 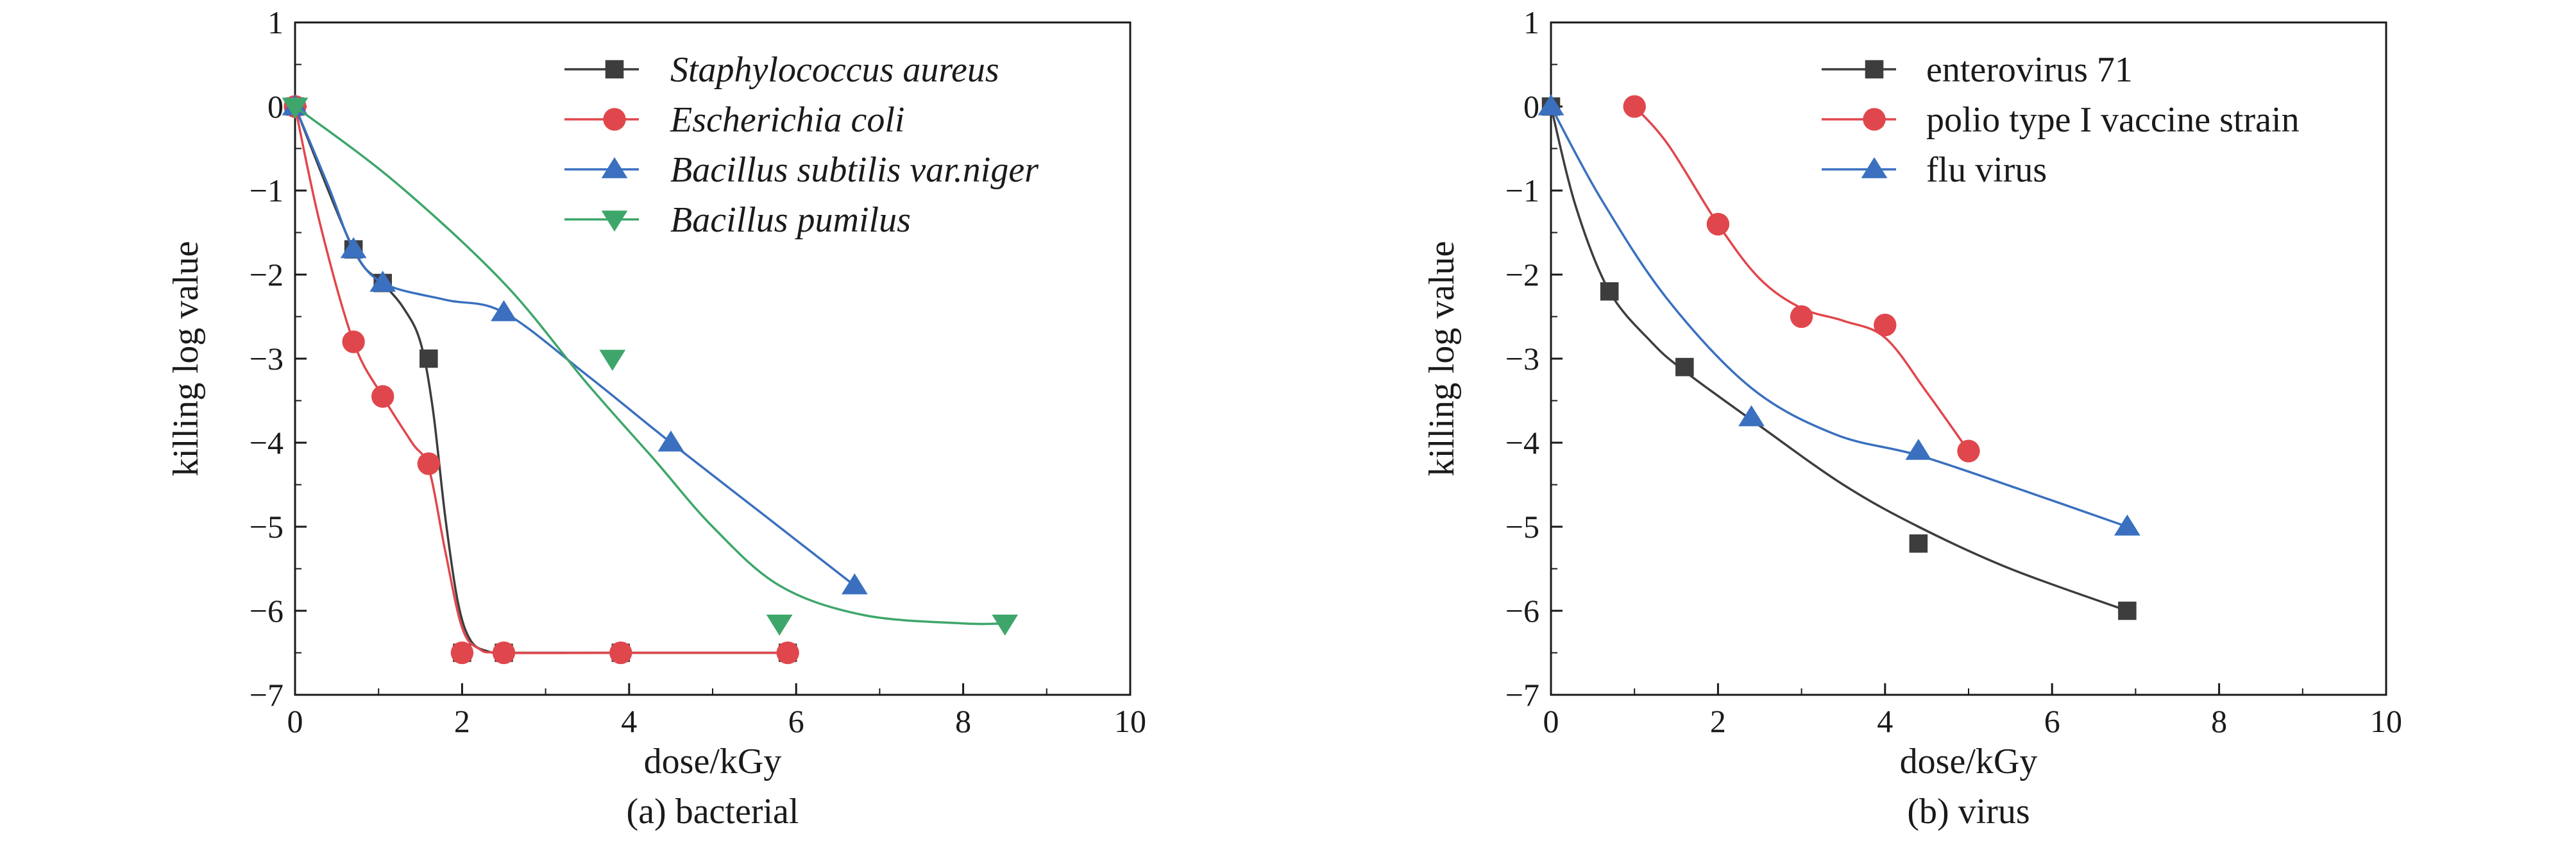 I want to click on legend-label: polio type I vaccine strain, so click(x=2113, y=120).